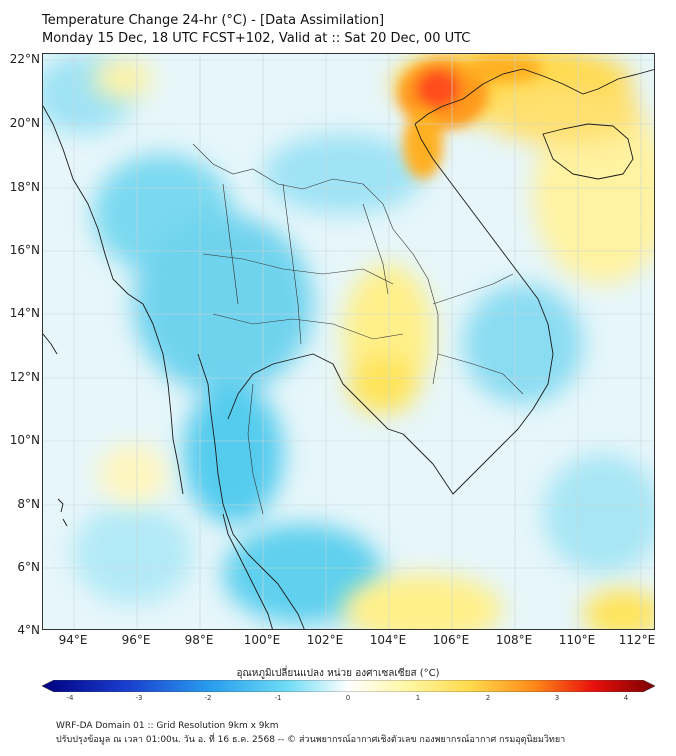 Image resolution: width=676 pixels, height=756 pixels. What do you see at coordinates (136, 640) in the screenshot?
I see `lon-label-96: 96°E` at bounding box center [136, 640].